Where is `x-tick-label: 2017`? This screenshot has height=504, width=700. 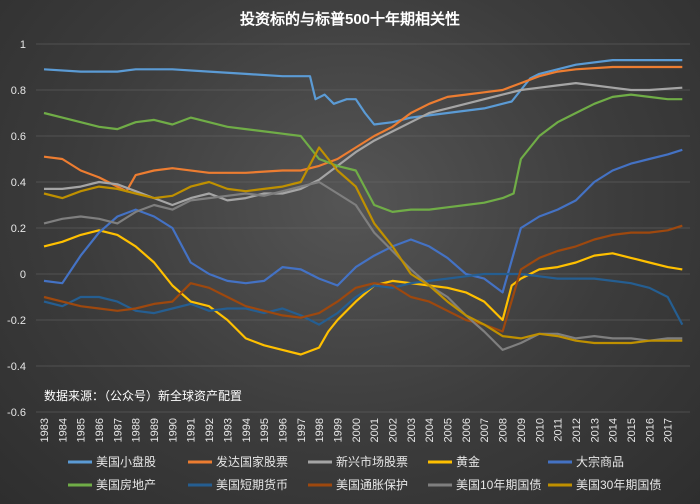 x-tick-label: 2017 is located at coordinates (669, 430).